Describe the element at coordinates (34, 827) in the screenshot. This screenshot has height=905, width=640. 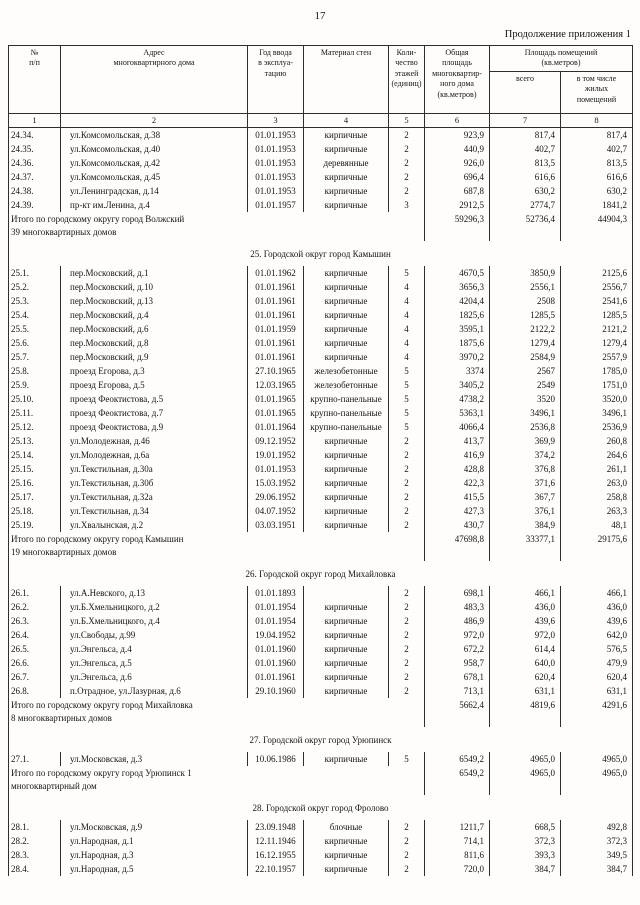
I see `row-number-cell: 28.1.` at that location.